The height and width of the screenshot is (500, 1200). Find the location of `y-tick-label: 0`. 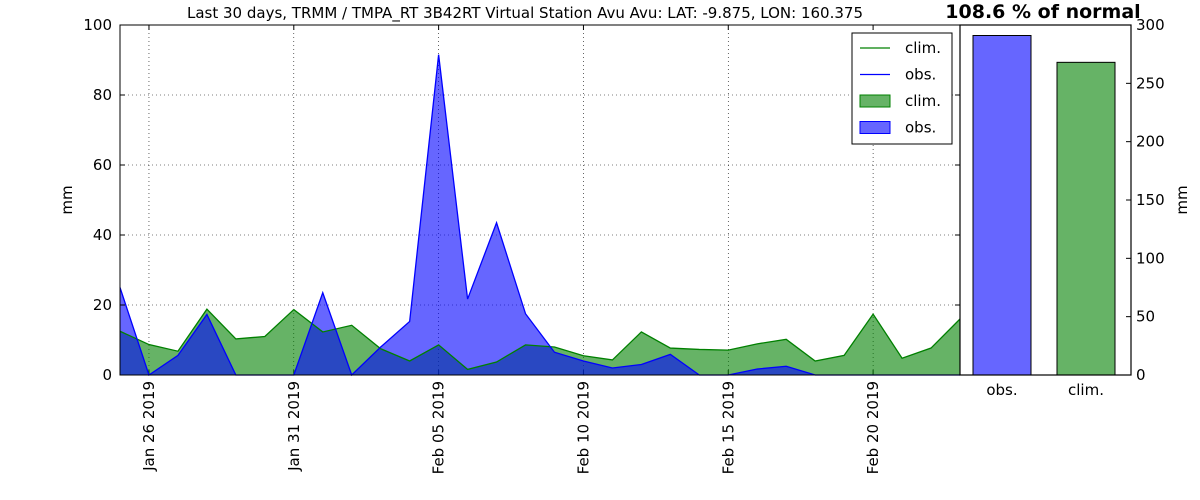

y-tick-label: 0 is located at coordinates (107, 375).